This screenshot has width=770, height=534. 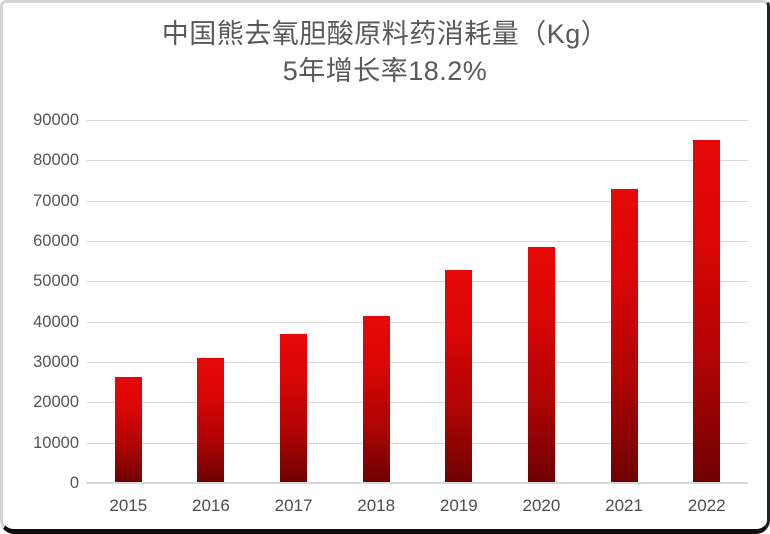 I want to click on y-tick-label: 70000, so click(x=56, y=200).